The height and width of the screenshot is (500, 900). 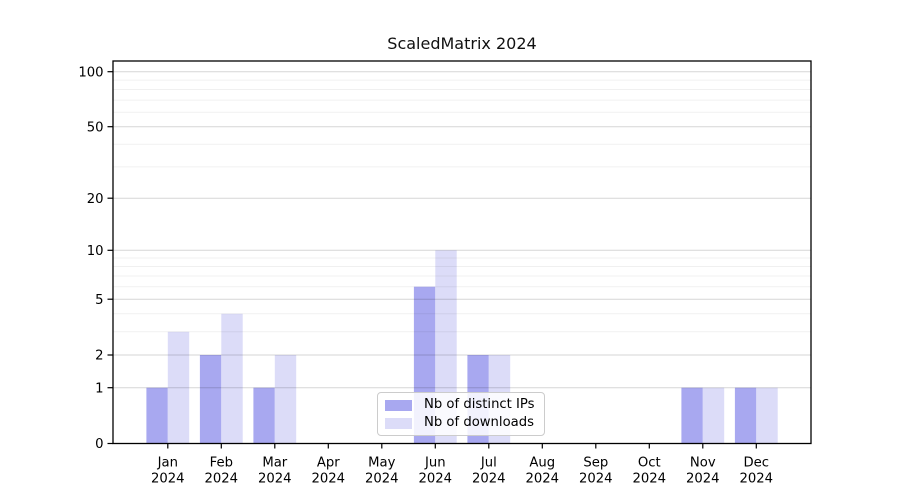 I want to click on y-axis-tick-label: 0, so click(x=99, y=444).